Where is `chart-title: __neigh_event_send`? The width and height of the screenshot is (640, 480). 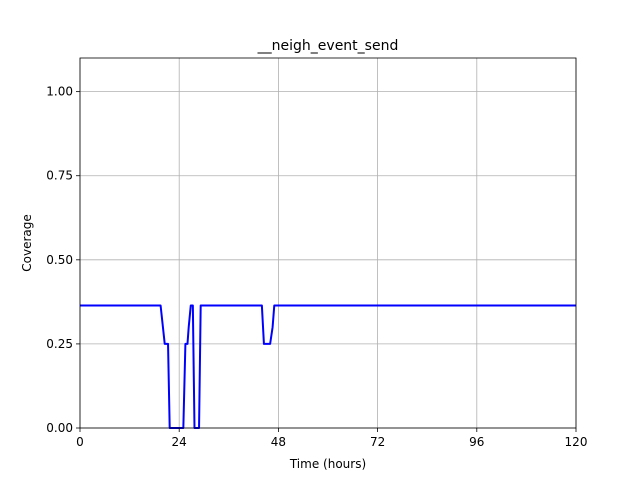 chart-title: __neigh_event_send is located at coordinates (328, 46).